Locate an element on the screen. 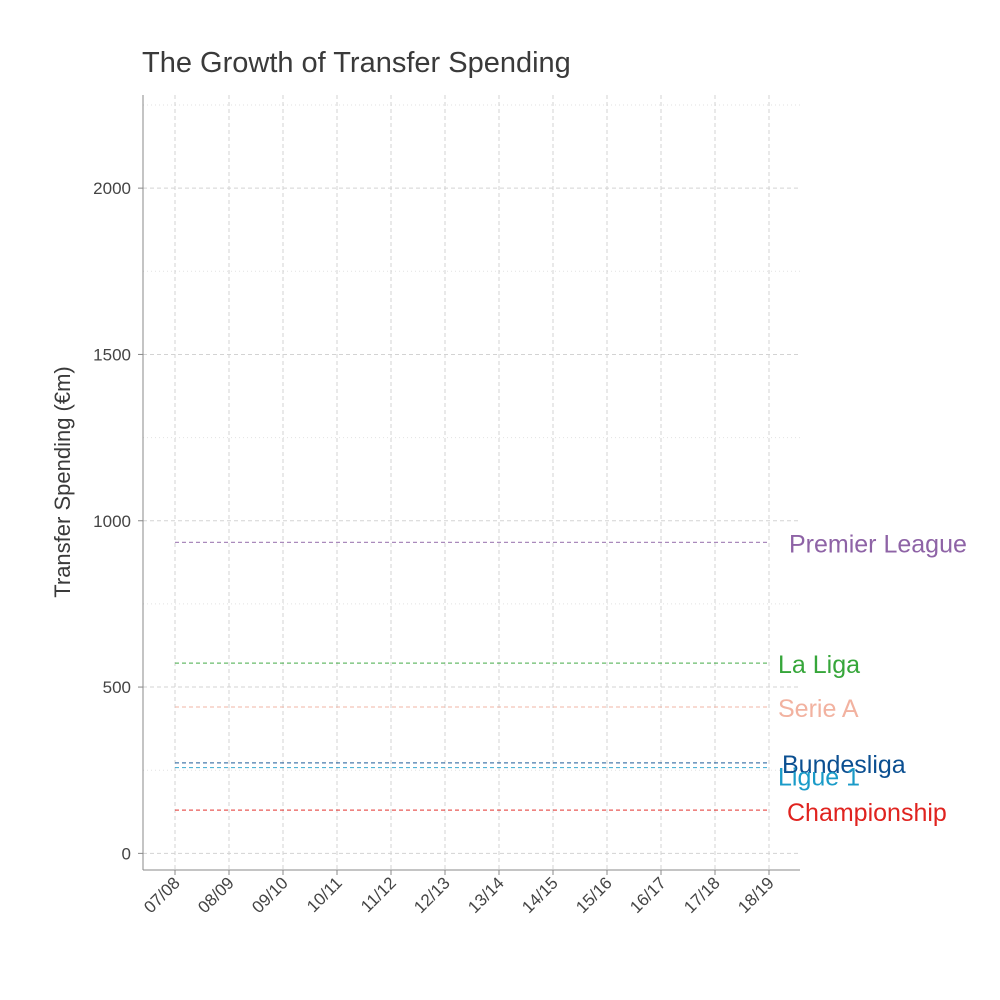 This screenshot has width=1000, height=1000. x-tick-label: 14/15 is located at coordinates (540, 895).